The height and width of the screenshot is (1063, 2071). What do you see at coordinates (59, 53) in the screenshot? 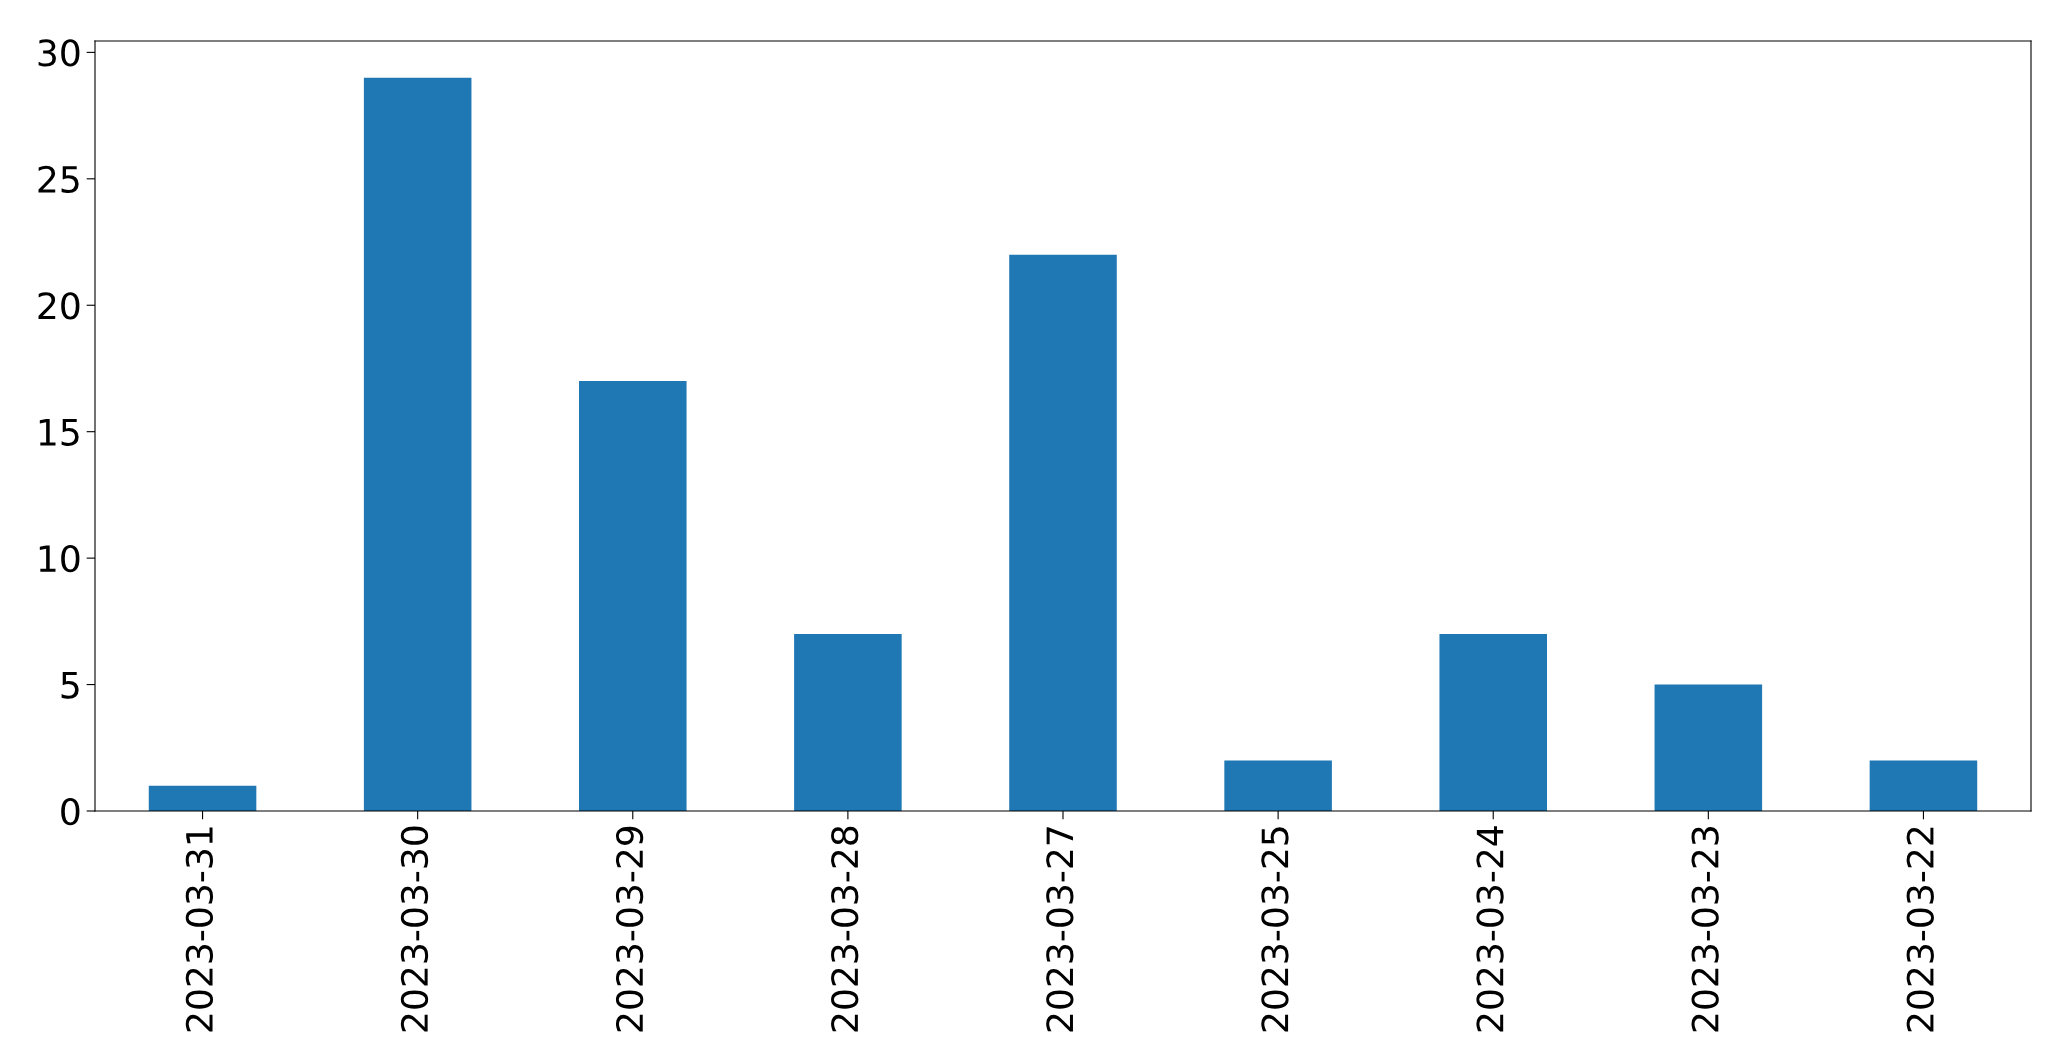
I see `y-tick-label: 30` at bounding box center [59, 53].